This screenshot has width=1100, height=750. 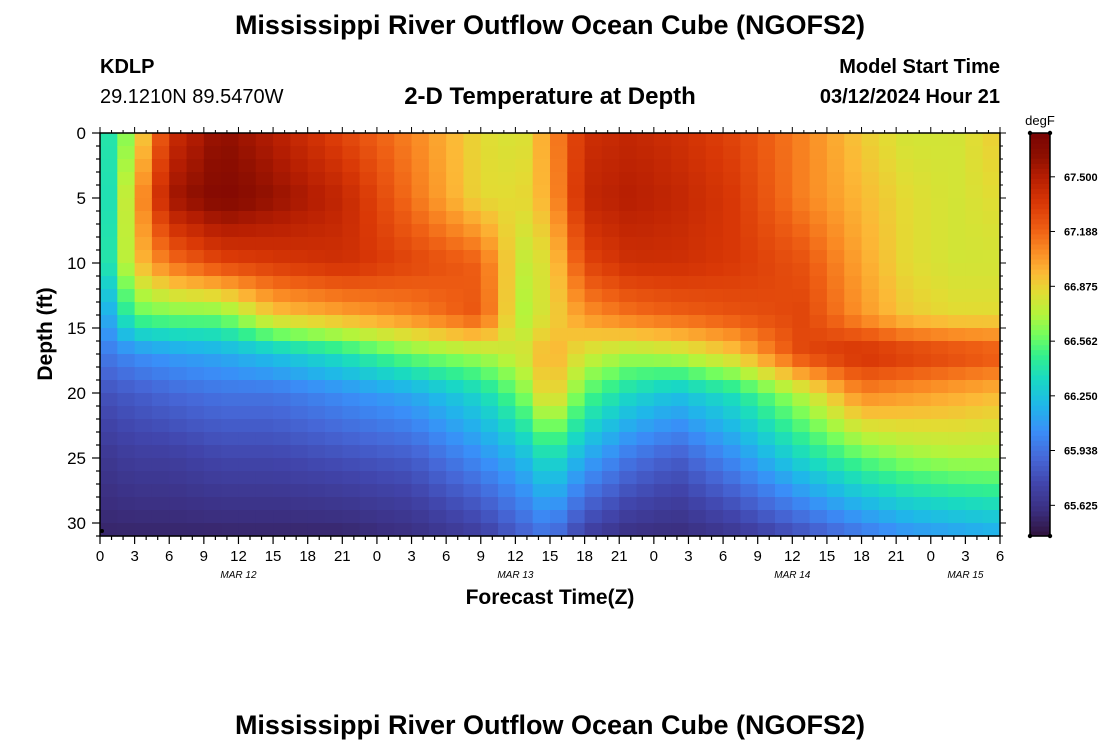 I want to click on x-date-label: MAR 15, so click(x=965, y=575).